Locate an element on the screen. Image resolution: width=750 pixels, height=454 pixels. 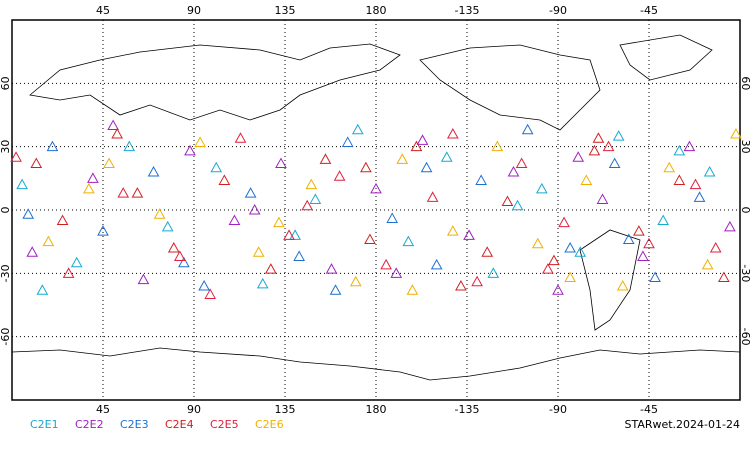
legend-entry: C2E2 is located at coordinates (89, 424).